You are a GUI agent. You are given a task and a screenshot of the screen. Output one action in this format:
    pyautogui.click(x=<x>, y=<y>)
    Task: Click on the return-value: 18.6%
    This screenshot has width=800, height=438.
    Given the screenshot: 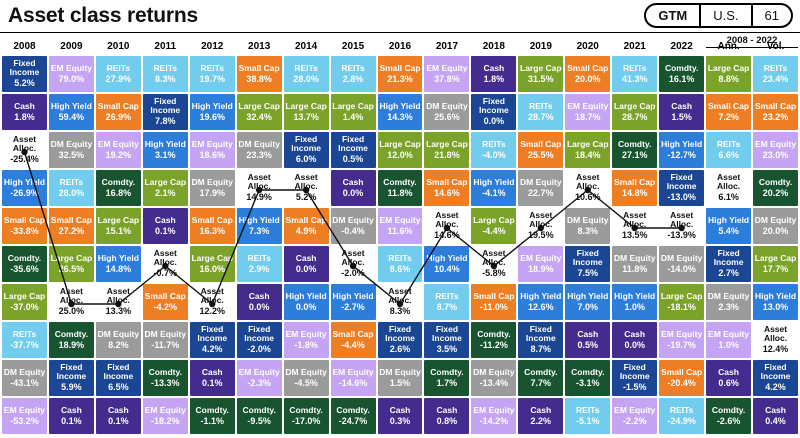 What is the action you would take?
    pyautogui.click(x=212, y=154)
    